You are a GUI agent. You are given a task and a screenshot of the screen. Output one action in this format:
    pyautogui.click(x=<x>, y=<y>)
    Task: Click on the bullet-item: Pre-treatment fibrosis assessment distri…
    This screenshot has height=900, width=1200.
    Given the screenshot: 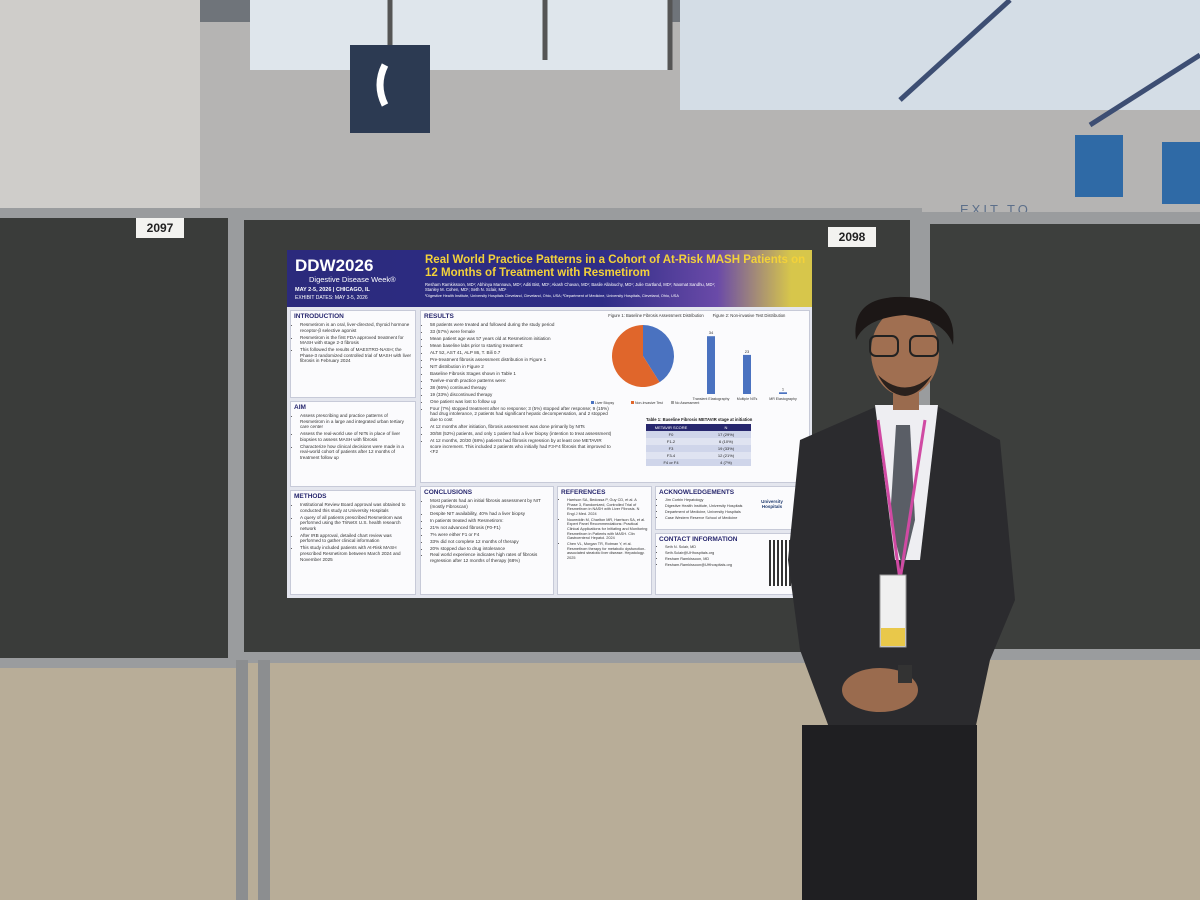 What is the action you would take?
    pyautogui.click(x=522, y=360)
    